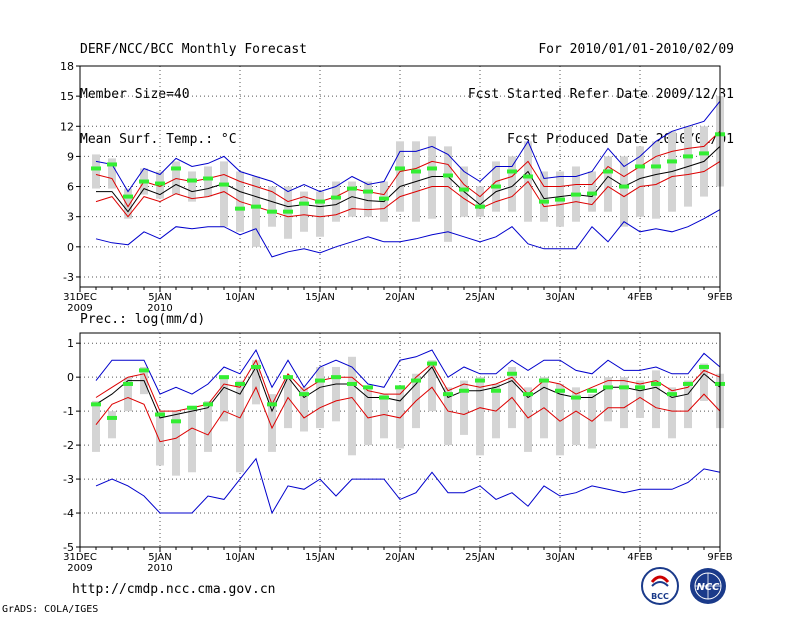 This screenshot has width=800, height=618. What do you see at coordinates (80, 557) in the screenshot?
I see `x-tick-label: 31DEC` at bounding box center [80, 557].